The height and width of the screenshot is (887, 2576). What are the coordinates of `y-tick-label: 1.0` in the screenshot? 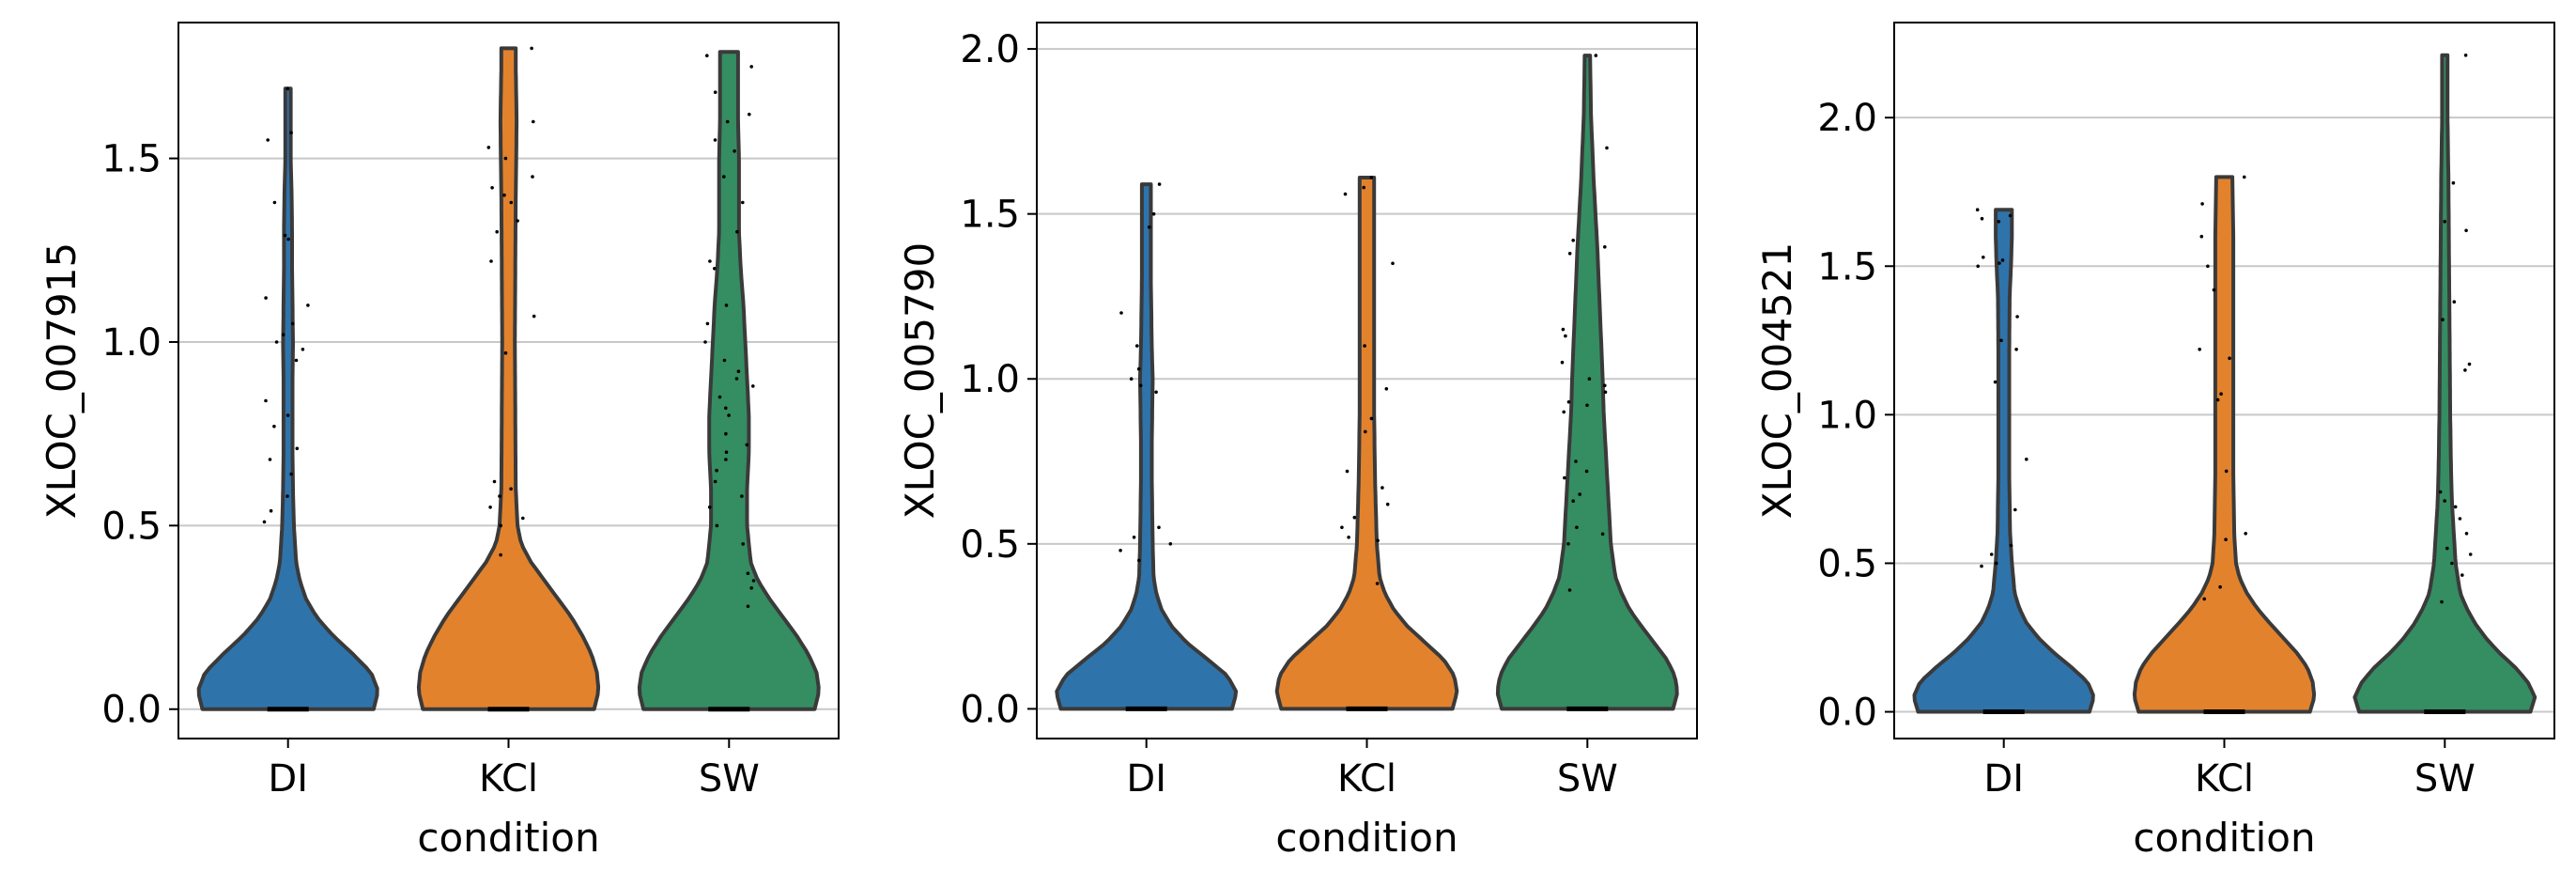 It's located at (1847, 415).